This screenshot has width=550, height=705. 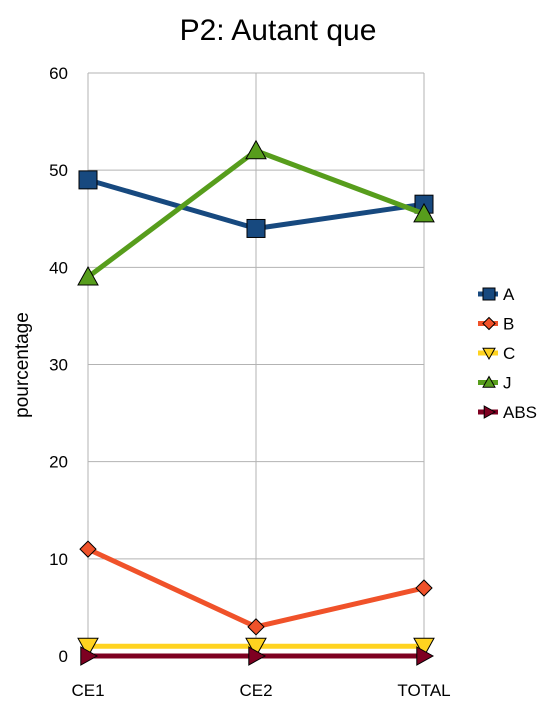 What do you see at coordinates (58, 170) in the screenshot?
I see `y-tick-label: 50` at bounding box center [58, 170].